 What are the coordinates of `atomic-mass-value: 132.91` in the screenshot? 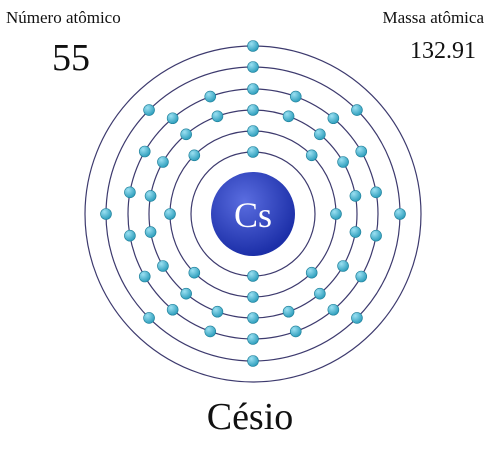 It's located at (443, 51).